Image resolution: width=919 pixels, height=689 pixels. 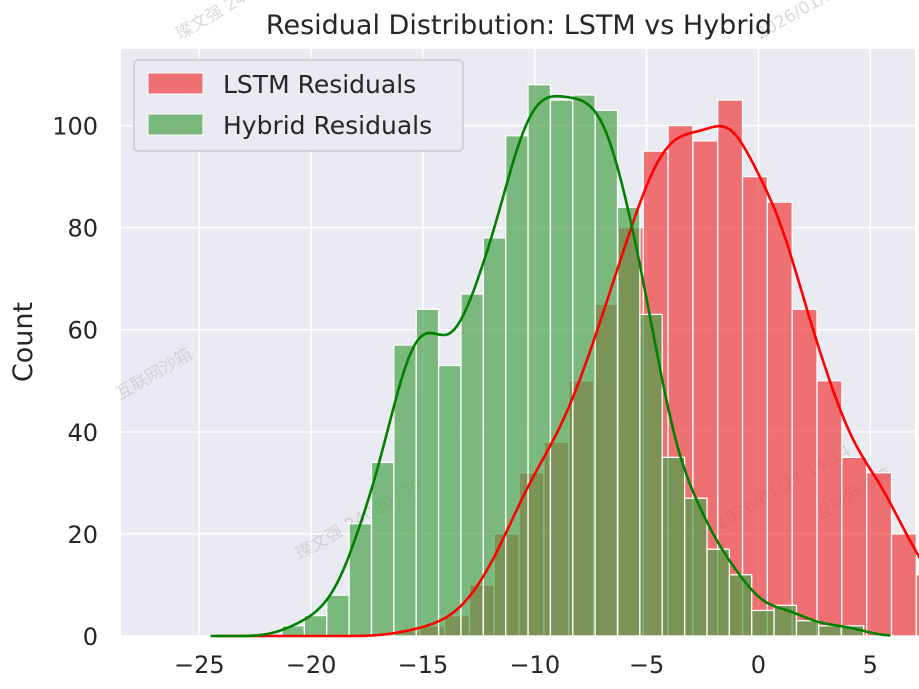 What do you see at coordinates (870, 665) in the screenshot?
I see `x-tick-label: 5` at bounding box center [870, 665].